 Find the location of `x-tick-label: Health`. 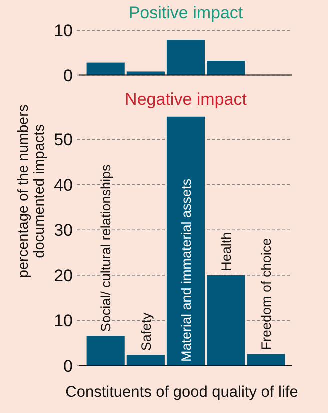

x-tick-label: Health is located at coordinates (226, 252).